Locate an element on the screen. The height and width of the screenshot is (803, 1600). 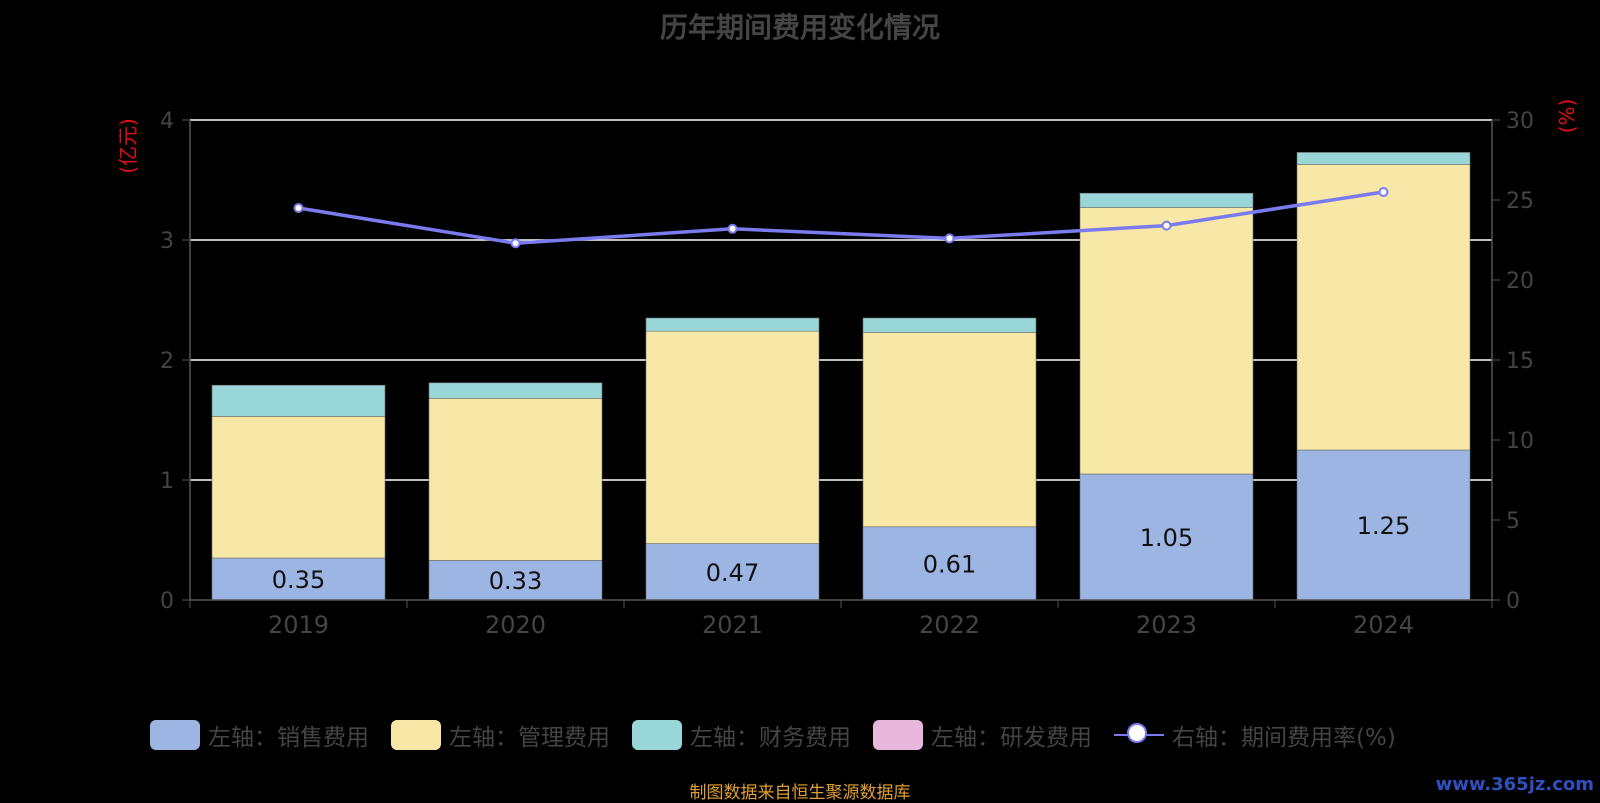
left-tick-label: 3 is located at coordinates (167, 241).